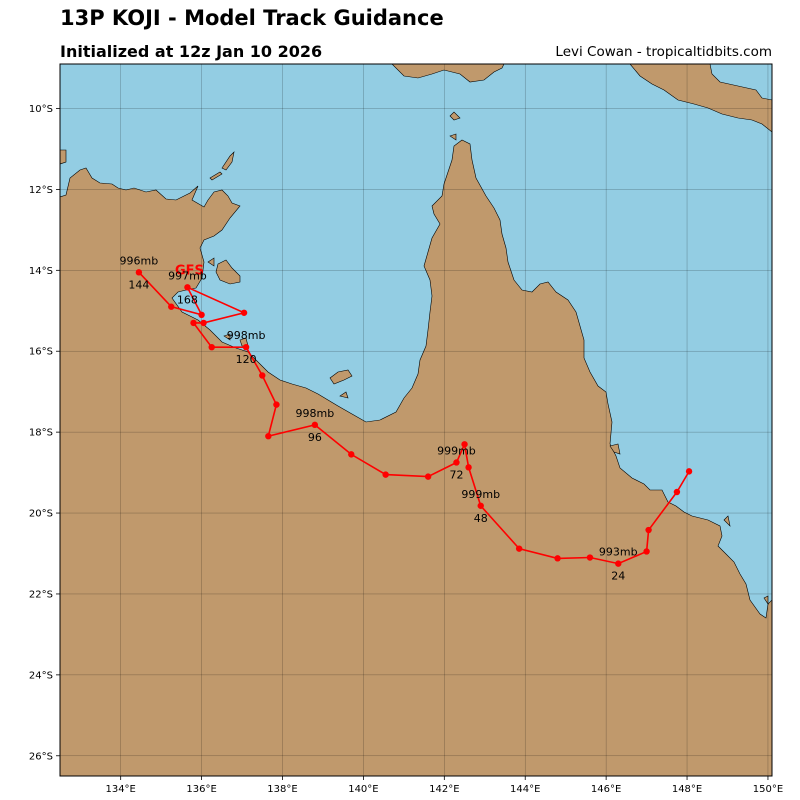  I want to click on lon-tick-label: 150°E, so click(768, 789).